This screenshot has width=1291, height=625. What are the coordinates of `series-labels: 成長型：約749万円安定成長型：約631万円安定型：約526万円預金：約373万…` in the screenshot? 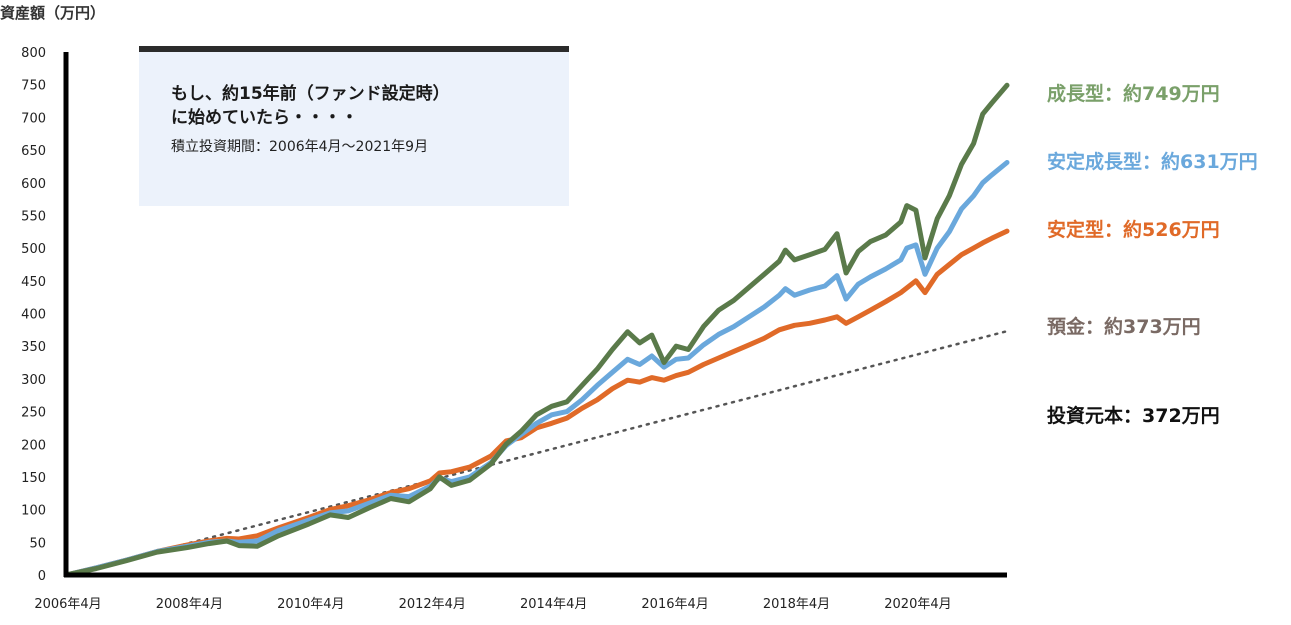 It's located at (1152, 254).